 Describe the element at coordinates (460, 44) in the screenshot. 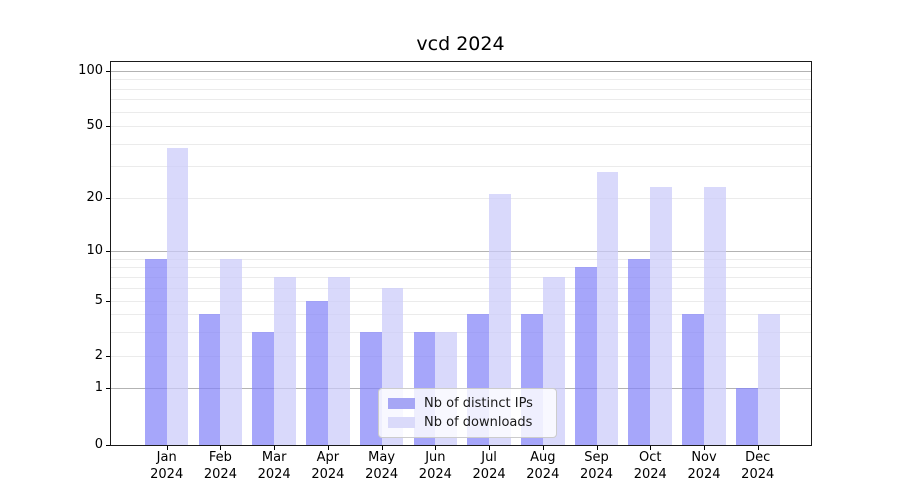

I see `chart-title: vcd 2024` at that location.